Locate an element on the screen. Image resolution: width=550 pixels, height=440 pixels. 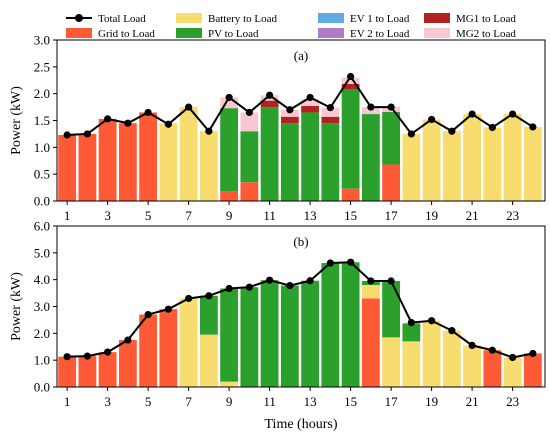
y-tick-label: 4.0 is located at coordinates (42, 279).